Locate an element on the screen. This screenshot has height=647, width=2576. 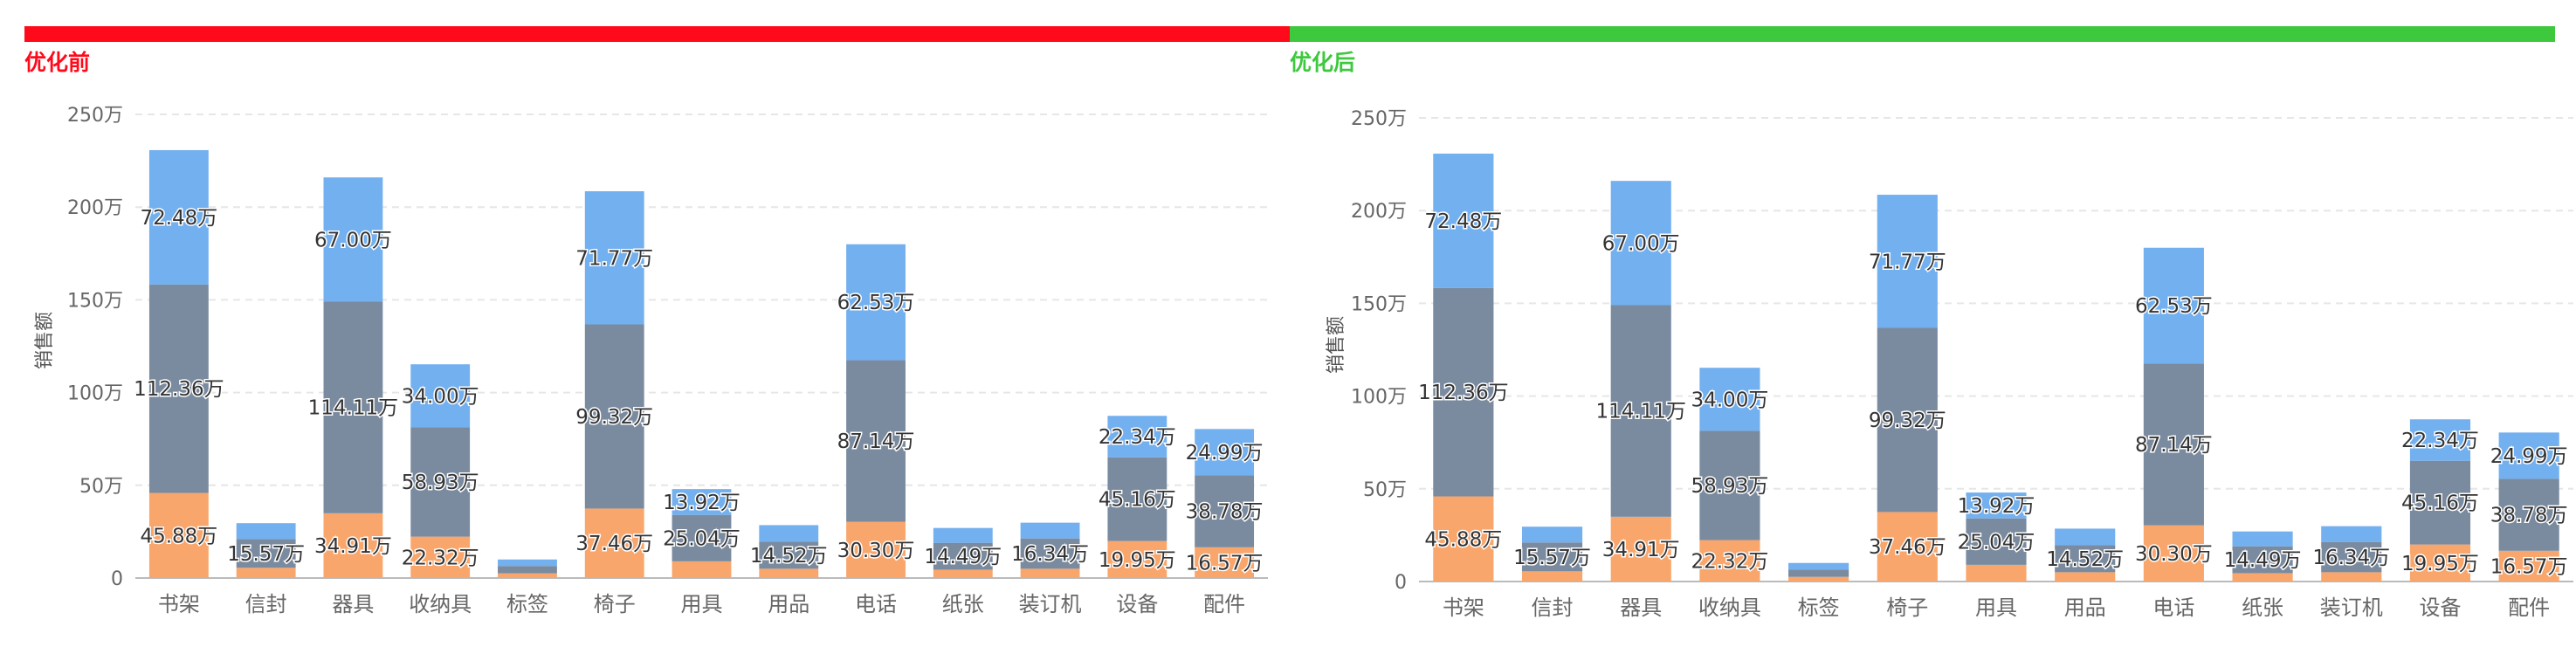
data-label: 45.88万 is located at coordinates (1463, 540).